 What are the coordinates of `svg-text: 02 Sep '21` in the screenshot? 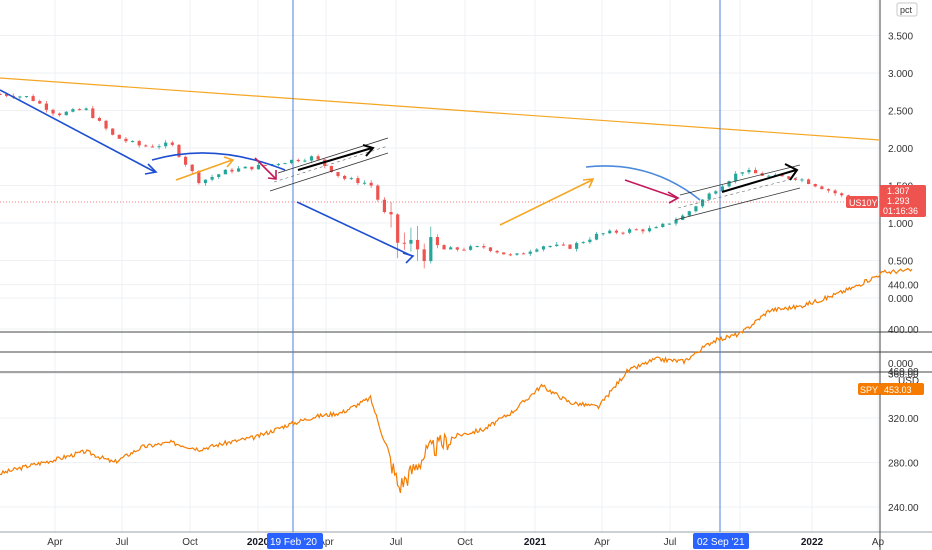 It's located at (721, 542).